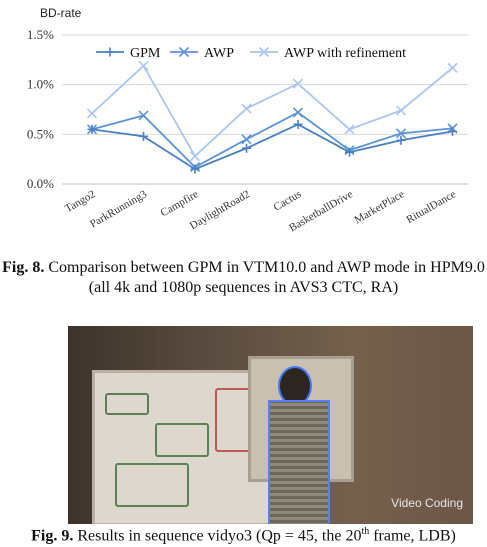 This screenshot has height=547, width=487. I want to click on series-line-gpm, so click(272, 147).